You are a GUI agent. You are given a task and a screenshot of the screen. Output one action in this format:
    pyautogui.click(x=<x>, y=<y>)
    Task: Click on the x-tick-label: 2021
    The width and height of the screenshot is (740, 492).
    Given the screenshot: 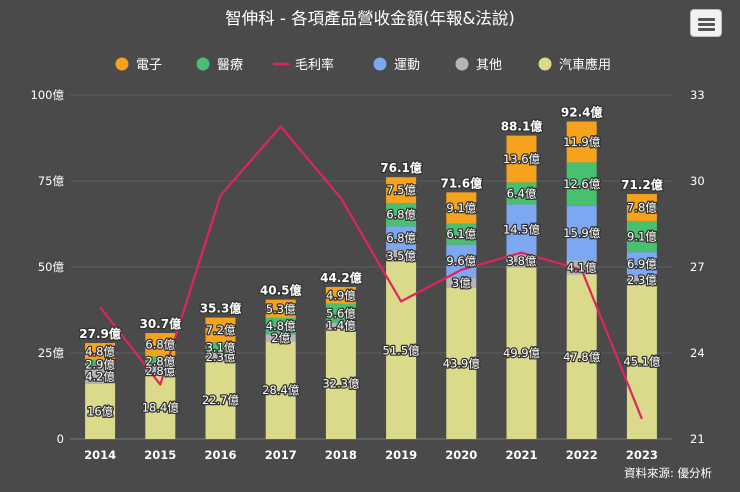 What is the action you would take?
    pyautogui.click(x=521, y=455)
    